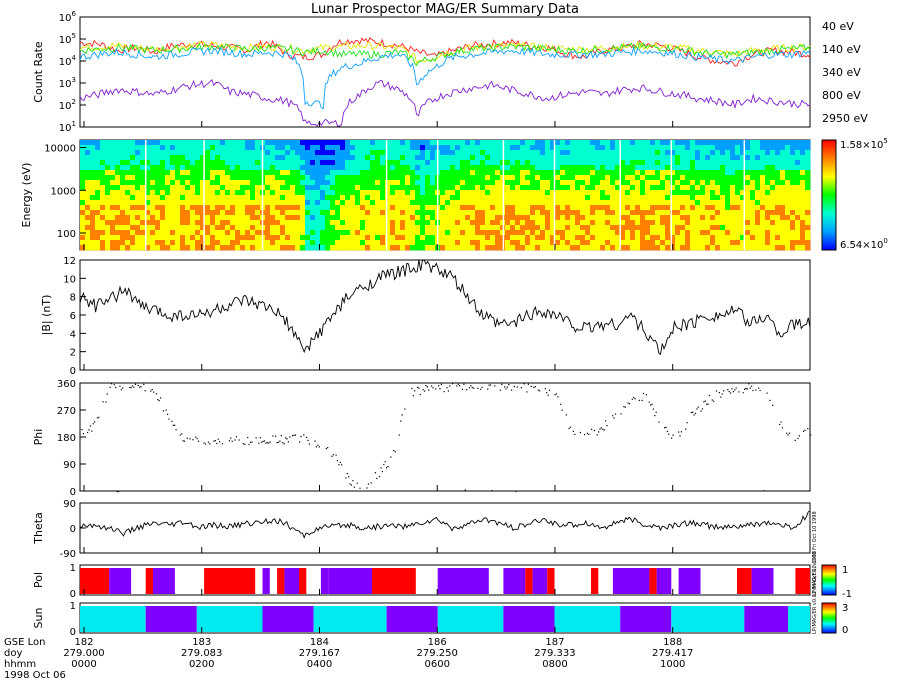 The width and height of the screenshot is (900, 700). Describe the element at coordinates (67, 127) in the screenshot. I see `count-rate-ytick: 10¹` at that location.